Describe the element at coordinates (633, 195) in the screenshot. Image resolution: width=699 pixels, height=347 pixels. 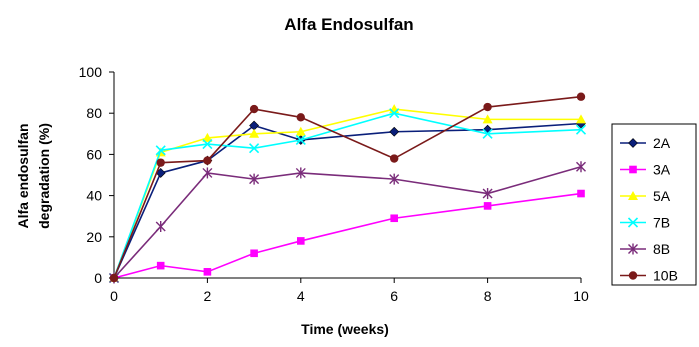
I see `legend-marker-5a` at that location.